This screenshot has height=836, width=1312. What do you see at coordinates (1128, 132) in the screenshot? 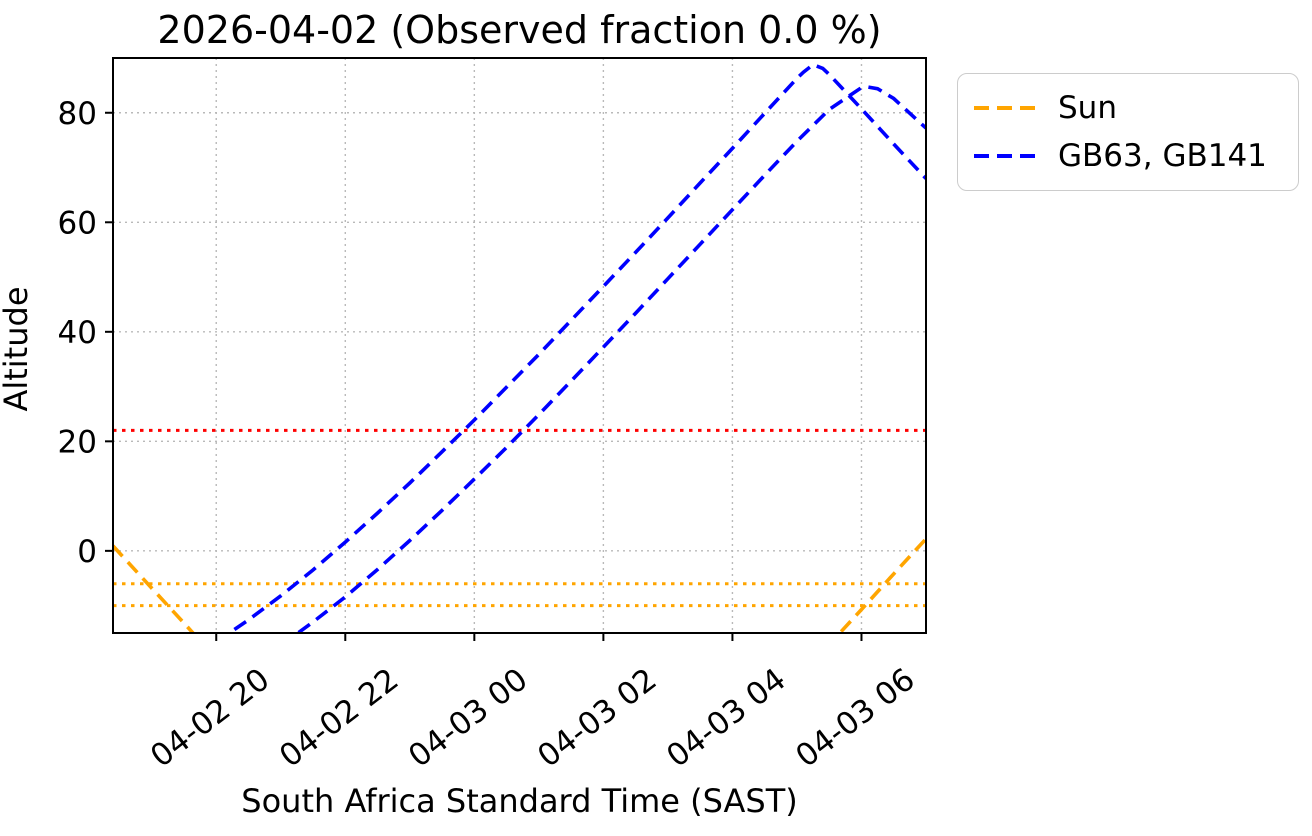
I see `legend: Sun GB63, GB141` at bounding box center [1128, 132].